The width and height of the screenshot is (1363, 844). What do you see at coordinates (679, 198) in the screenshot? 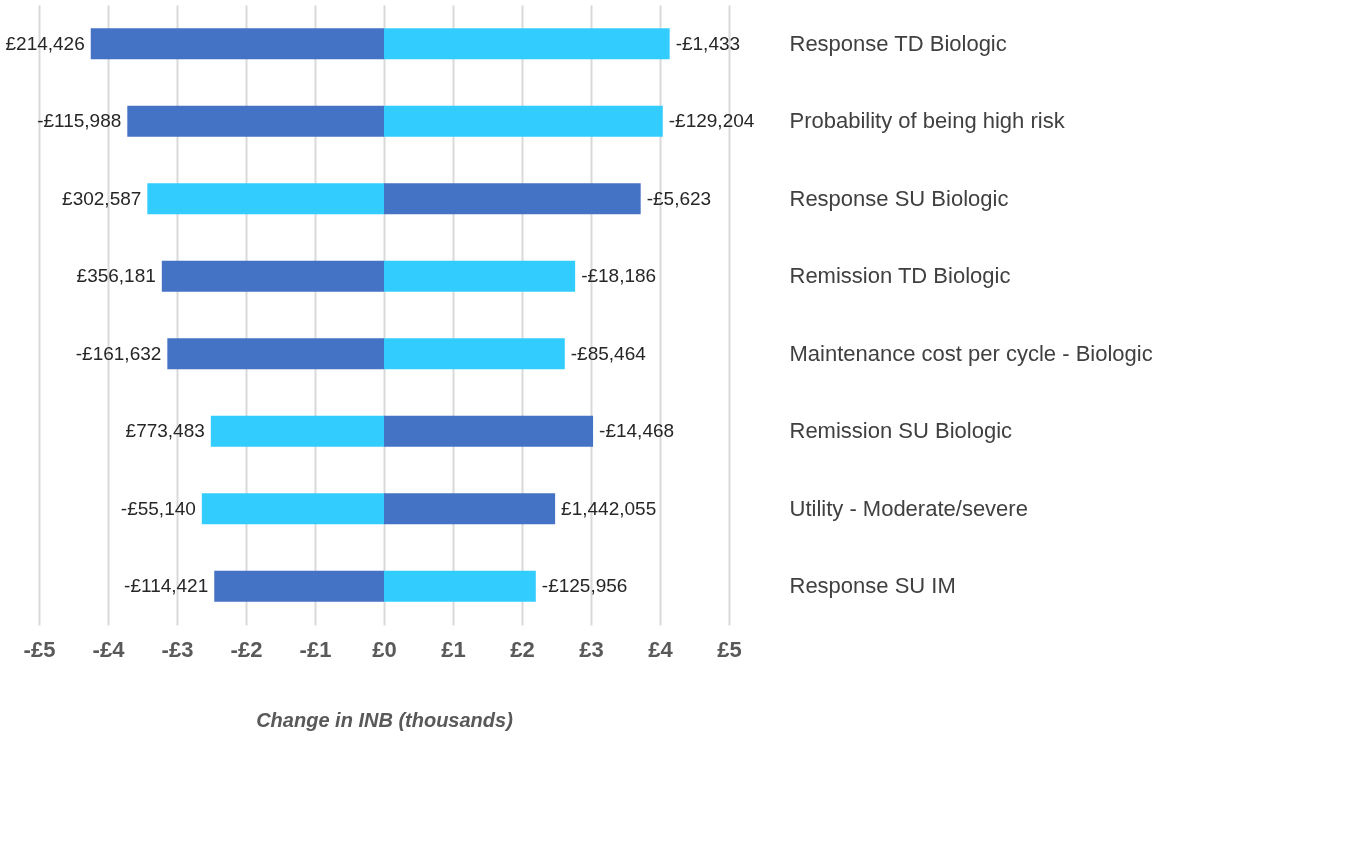
I see `annotation: -£5,623` at bounding box center [679, 198].